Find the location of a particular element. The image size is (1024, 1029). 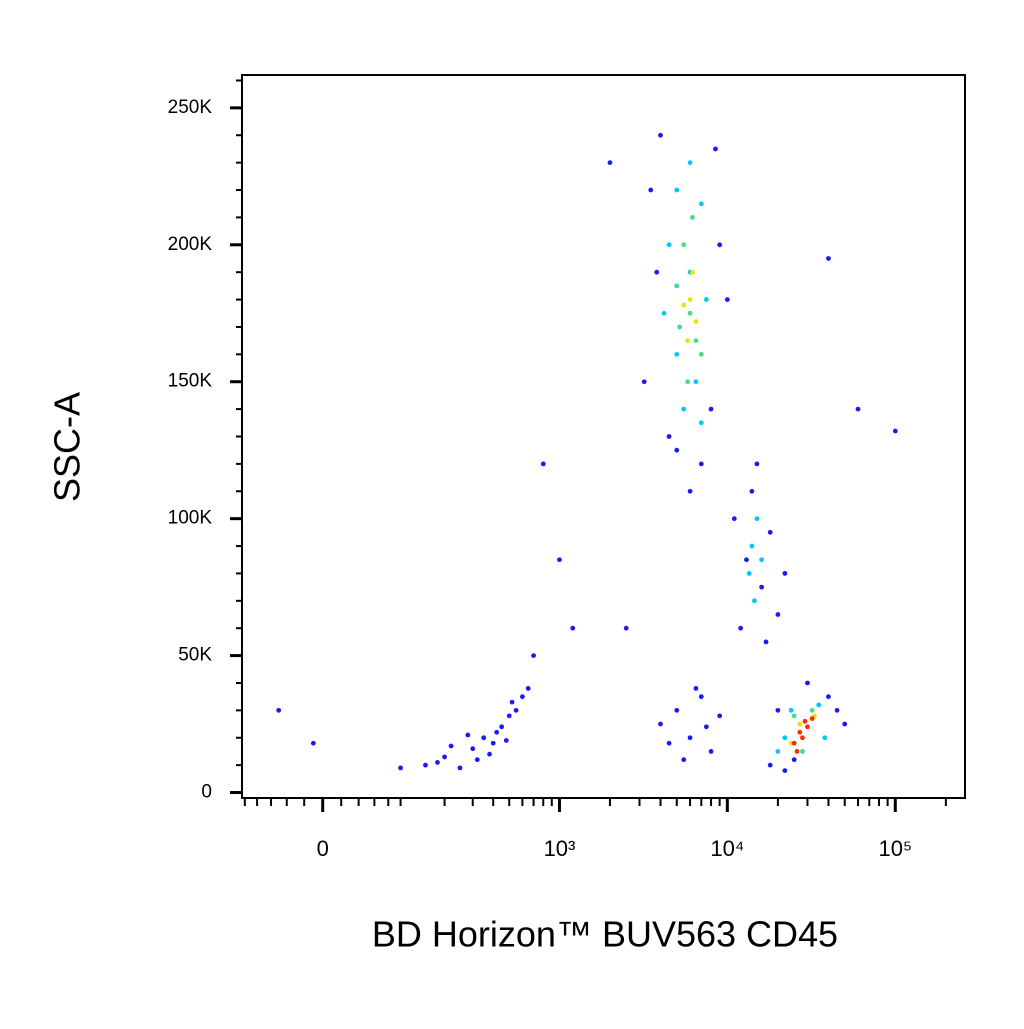

y-axis-title: SSC-A is located at coordinates (67, 447).